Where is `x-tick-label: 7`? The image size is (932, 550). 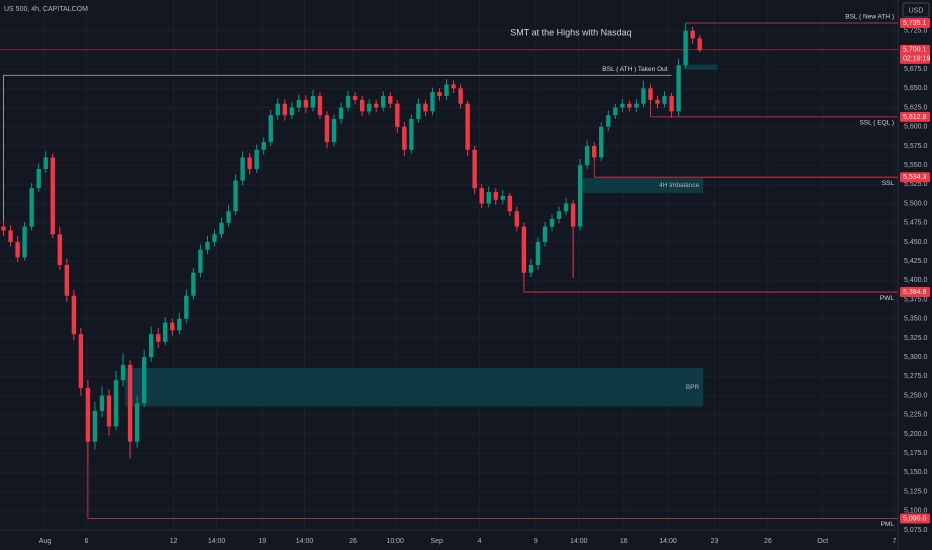 x-tick-label: 7 is located at coordinates (895, 541).